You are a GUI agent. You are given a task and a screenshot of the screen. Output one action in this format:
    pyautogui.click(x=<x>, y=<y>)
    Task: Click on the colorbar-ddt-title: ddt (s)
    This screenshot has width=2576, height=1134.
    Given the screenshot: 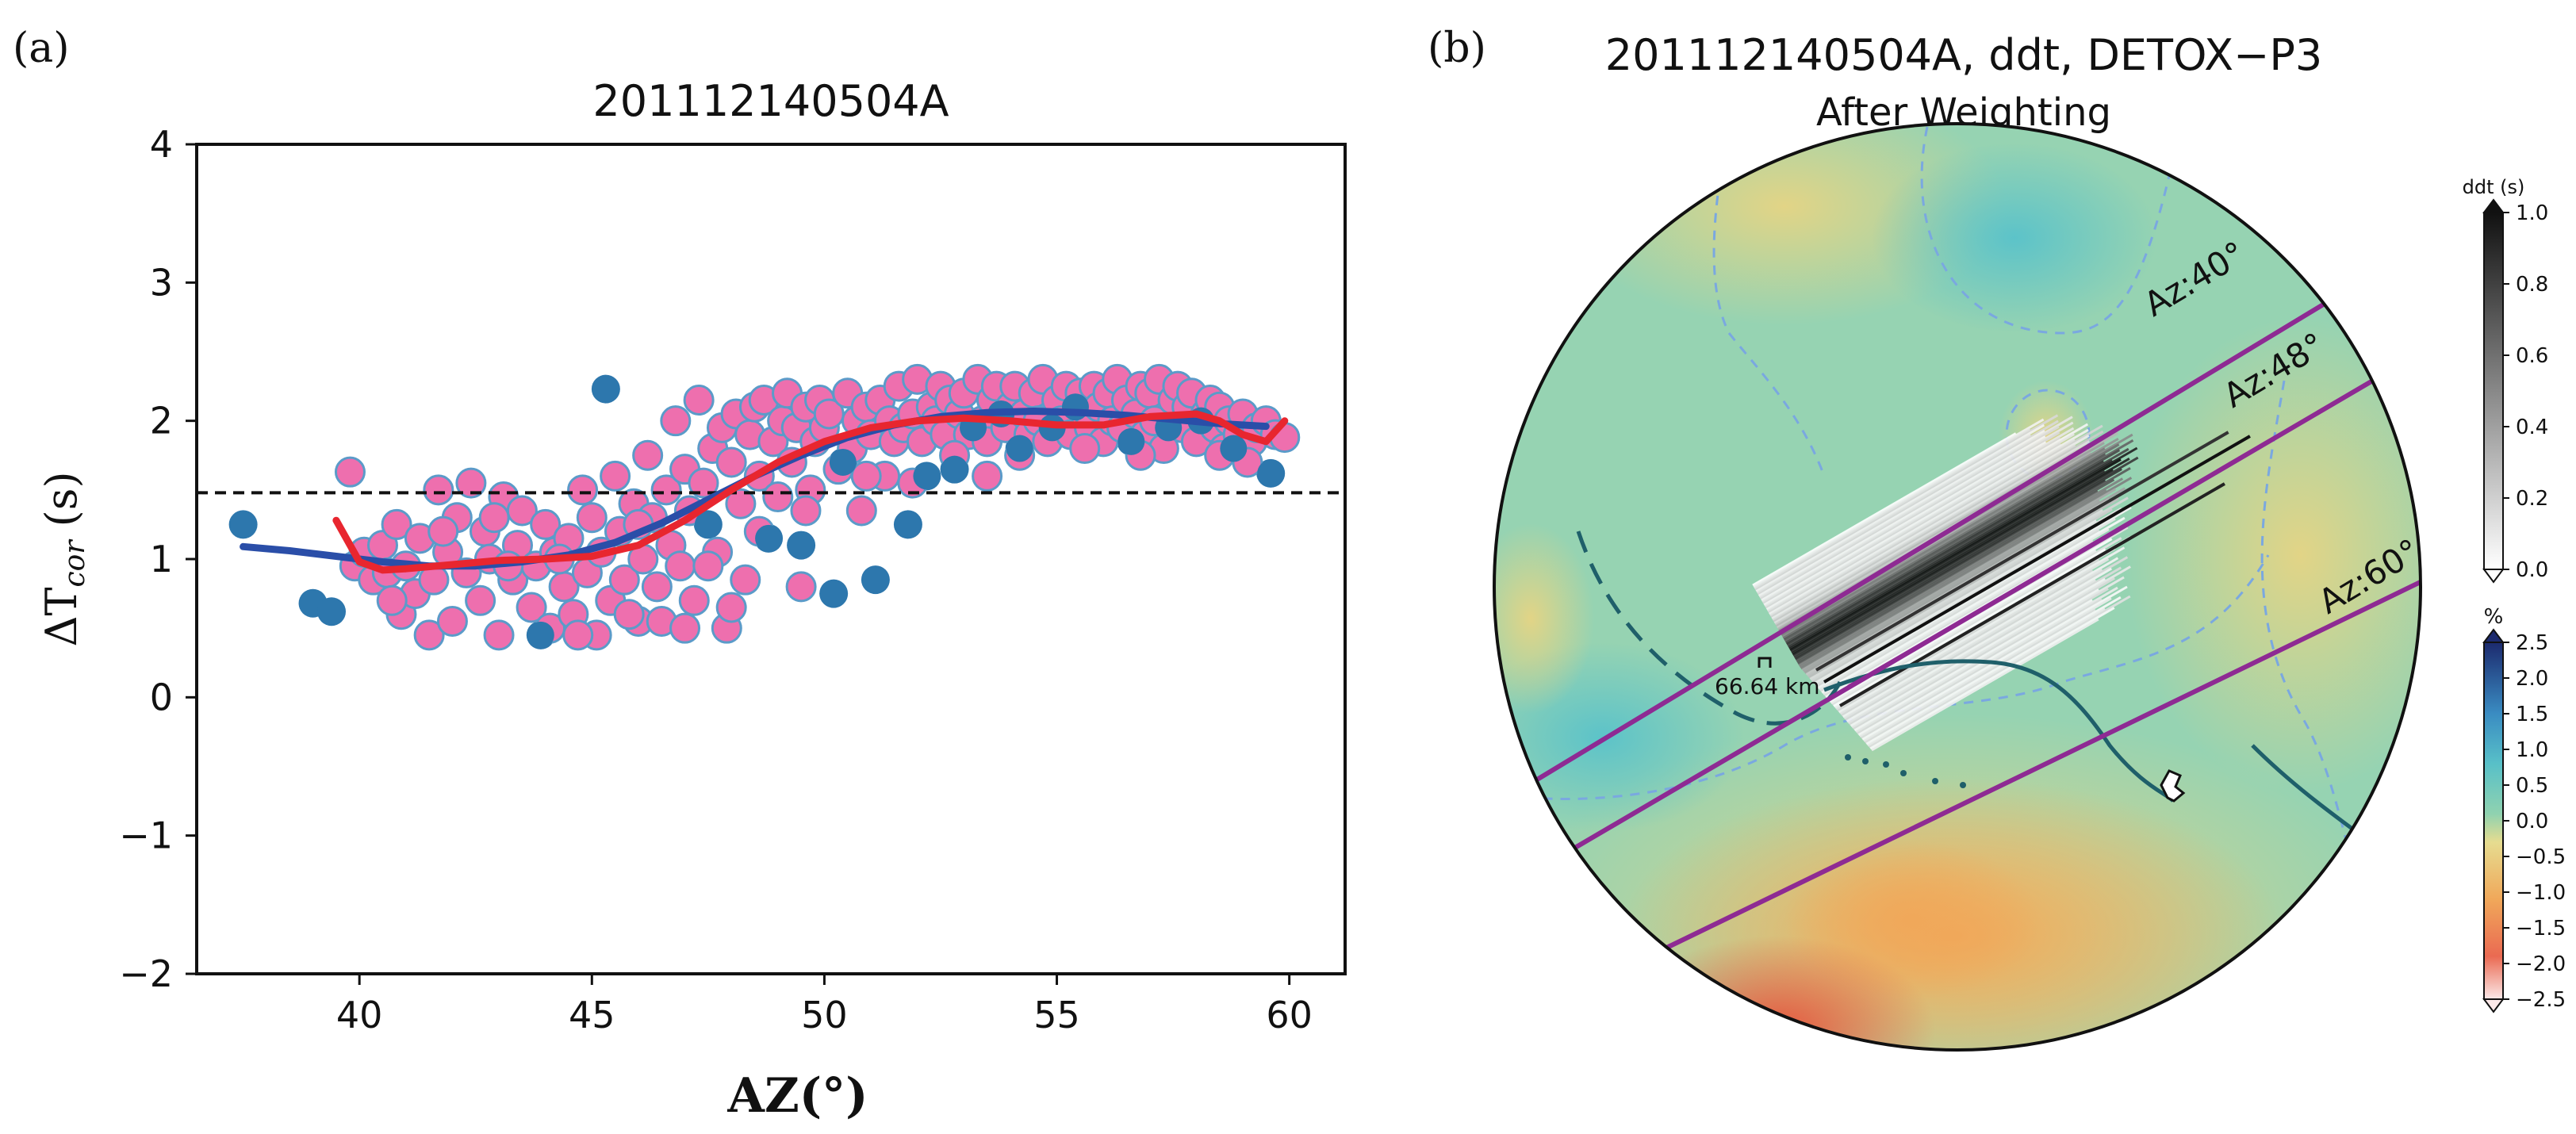 What is the action you would take?
    pyautogui.click(x=2494, y=187)
    